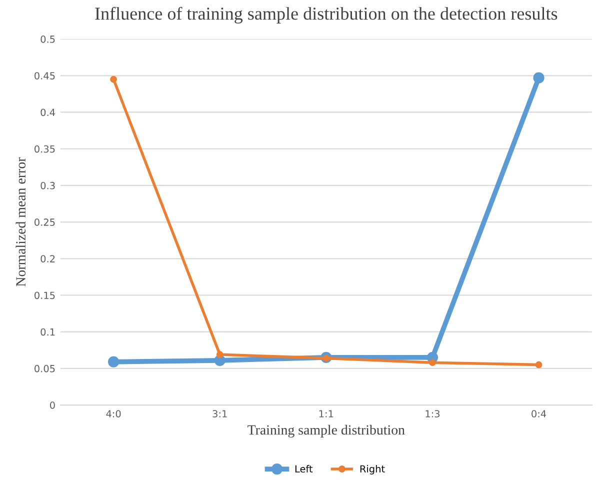  What do you see at coordinates (539, 414) in the screenshot?
I see `x-tick-label: 0:4` at bounding box center [539, 414].